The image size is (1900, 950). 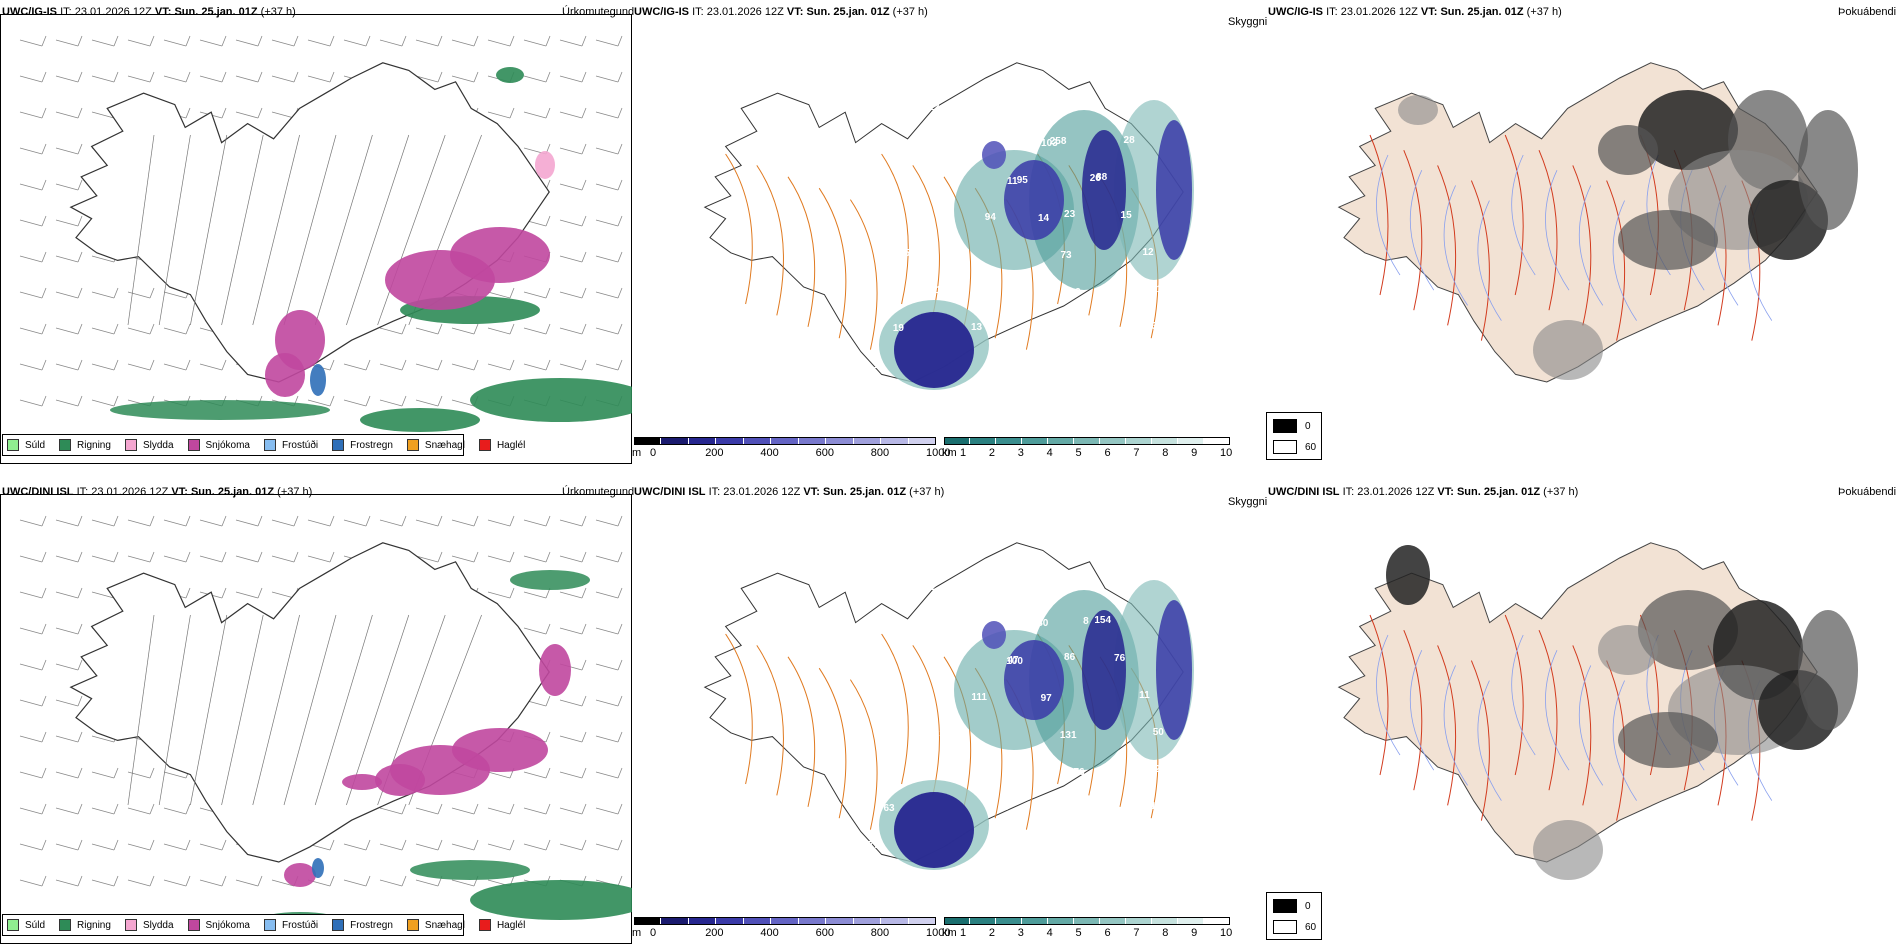 What do you see at coordinates (991, 933) in the screenshot?
I see `visibility-tick: 2` at bounding box center [991, 933].